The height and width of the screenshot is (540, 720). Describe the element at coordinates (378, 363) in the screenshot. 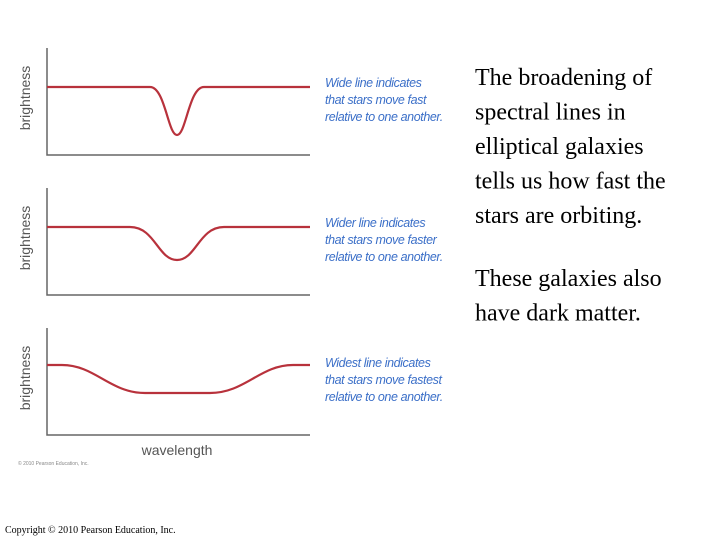

I see `caption-line: Widest line indicates` at that location.